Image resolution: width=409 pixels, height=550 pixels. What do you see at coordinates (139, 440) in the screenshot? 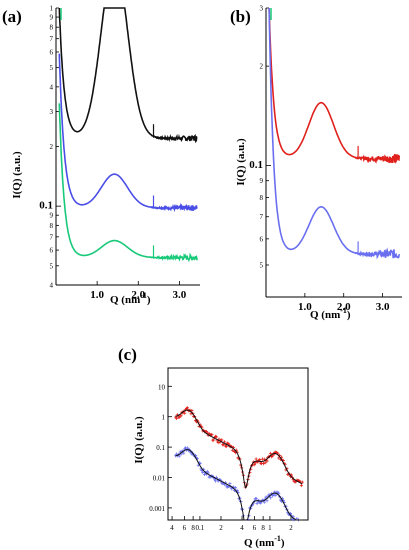
I see `panel-c-ylabel: I(Q) (a.u.)` at bounding box center [139, 440].